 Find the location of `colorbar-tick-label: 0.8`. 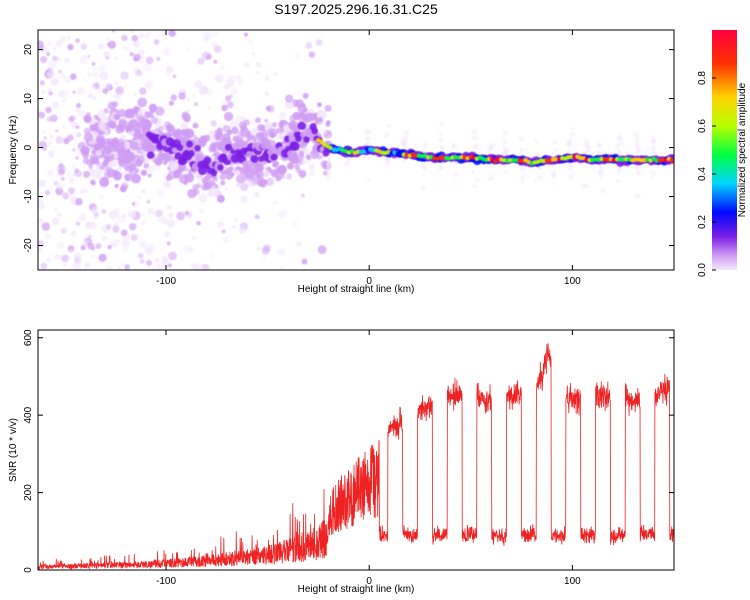

colorbar-tick-label: 0.8 is located at coordinates (702, 78).